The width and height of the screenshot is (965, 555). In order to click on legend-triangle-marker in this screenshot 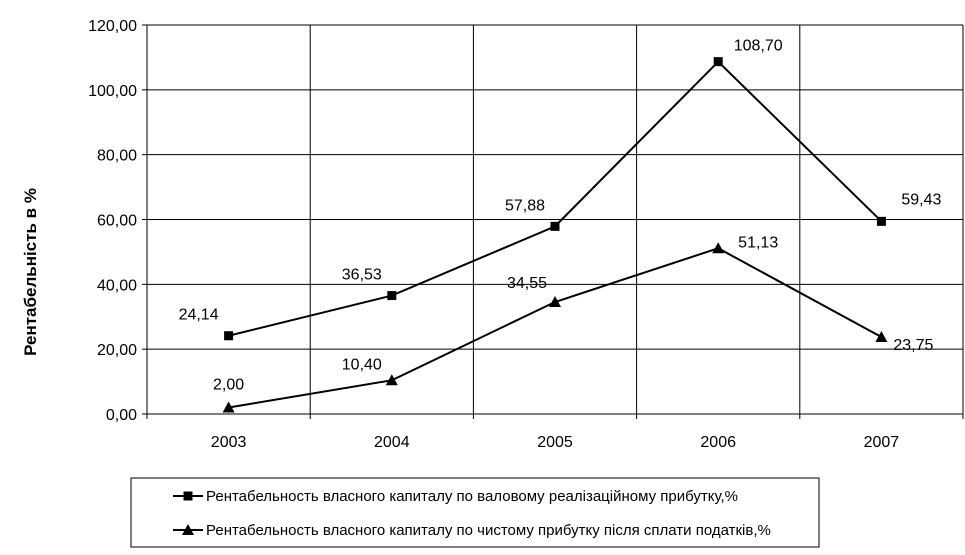, I will do `click(188, 529)`.